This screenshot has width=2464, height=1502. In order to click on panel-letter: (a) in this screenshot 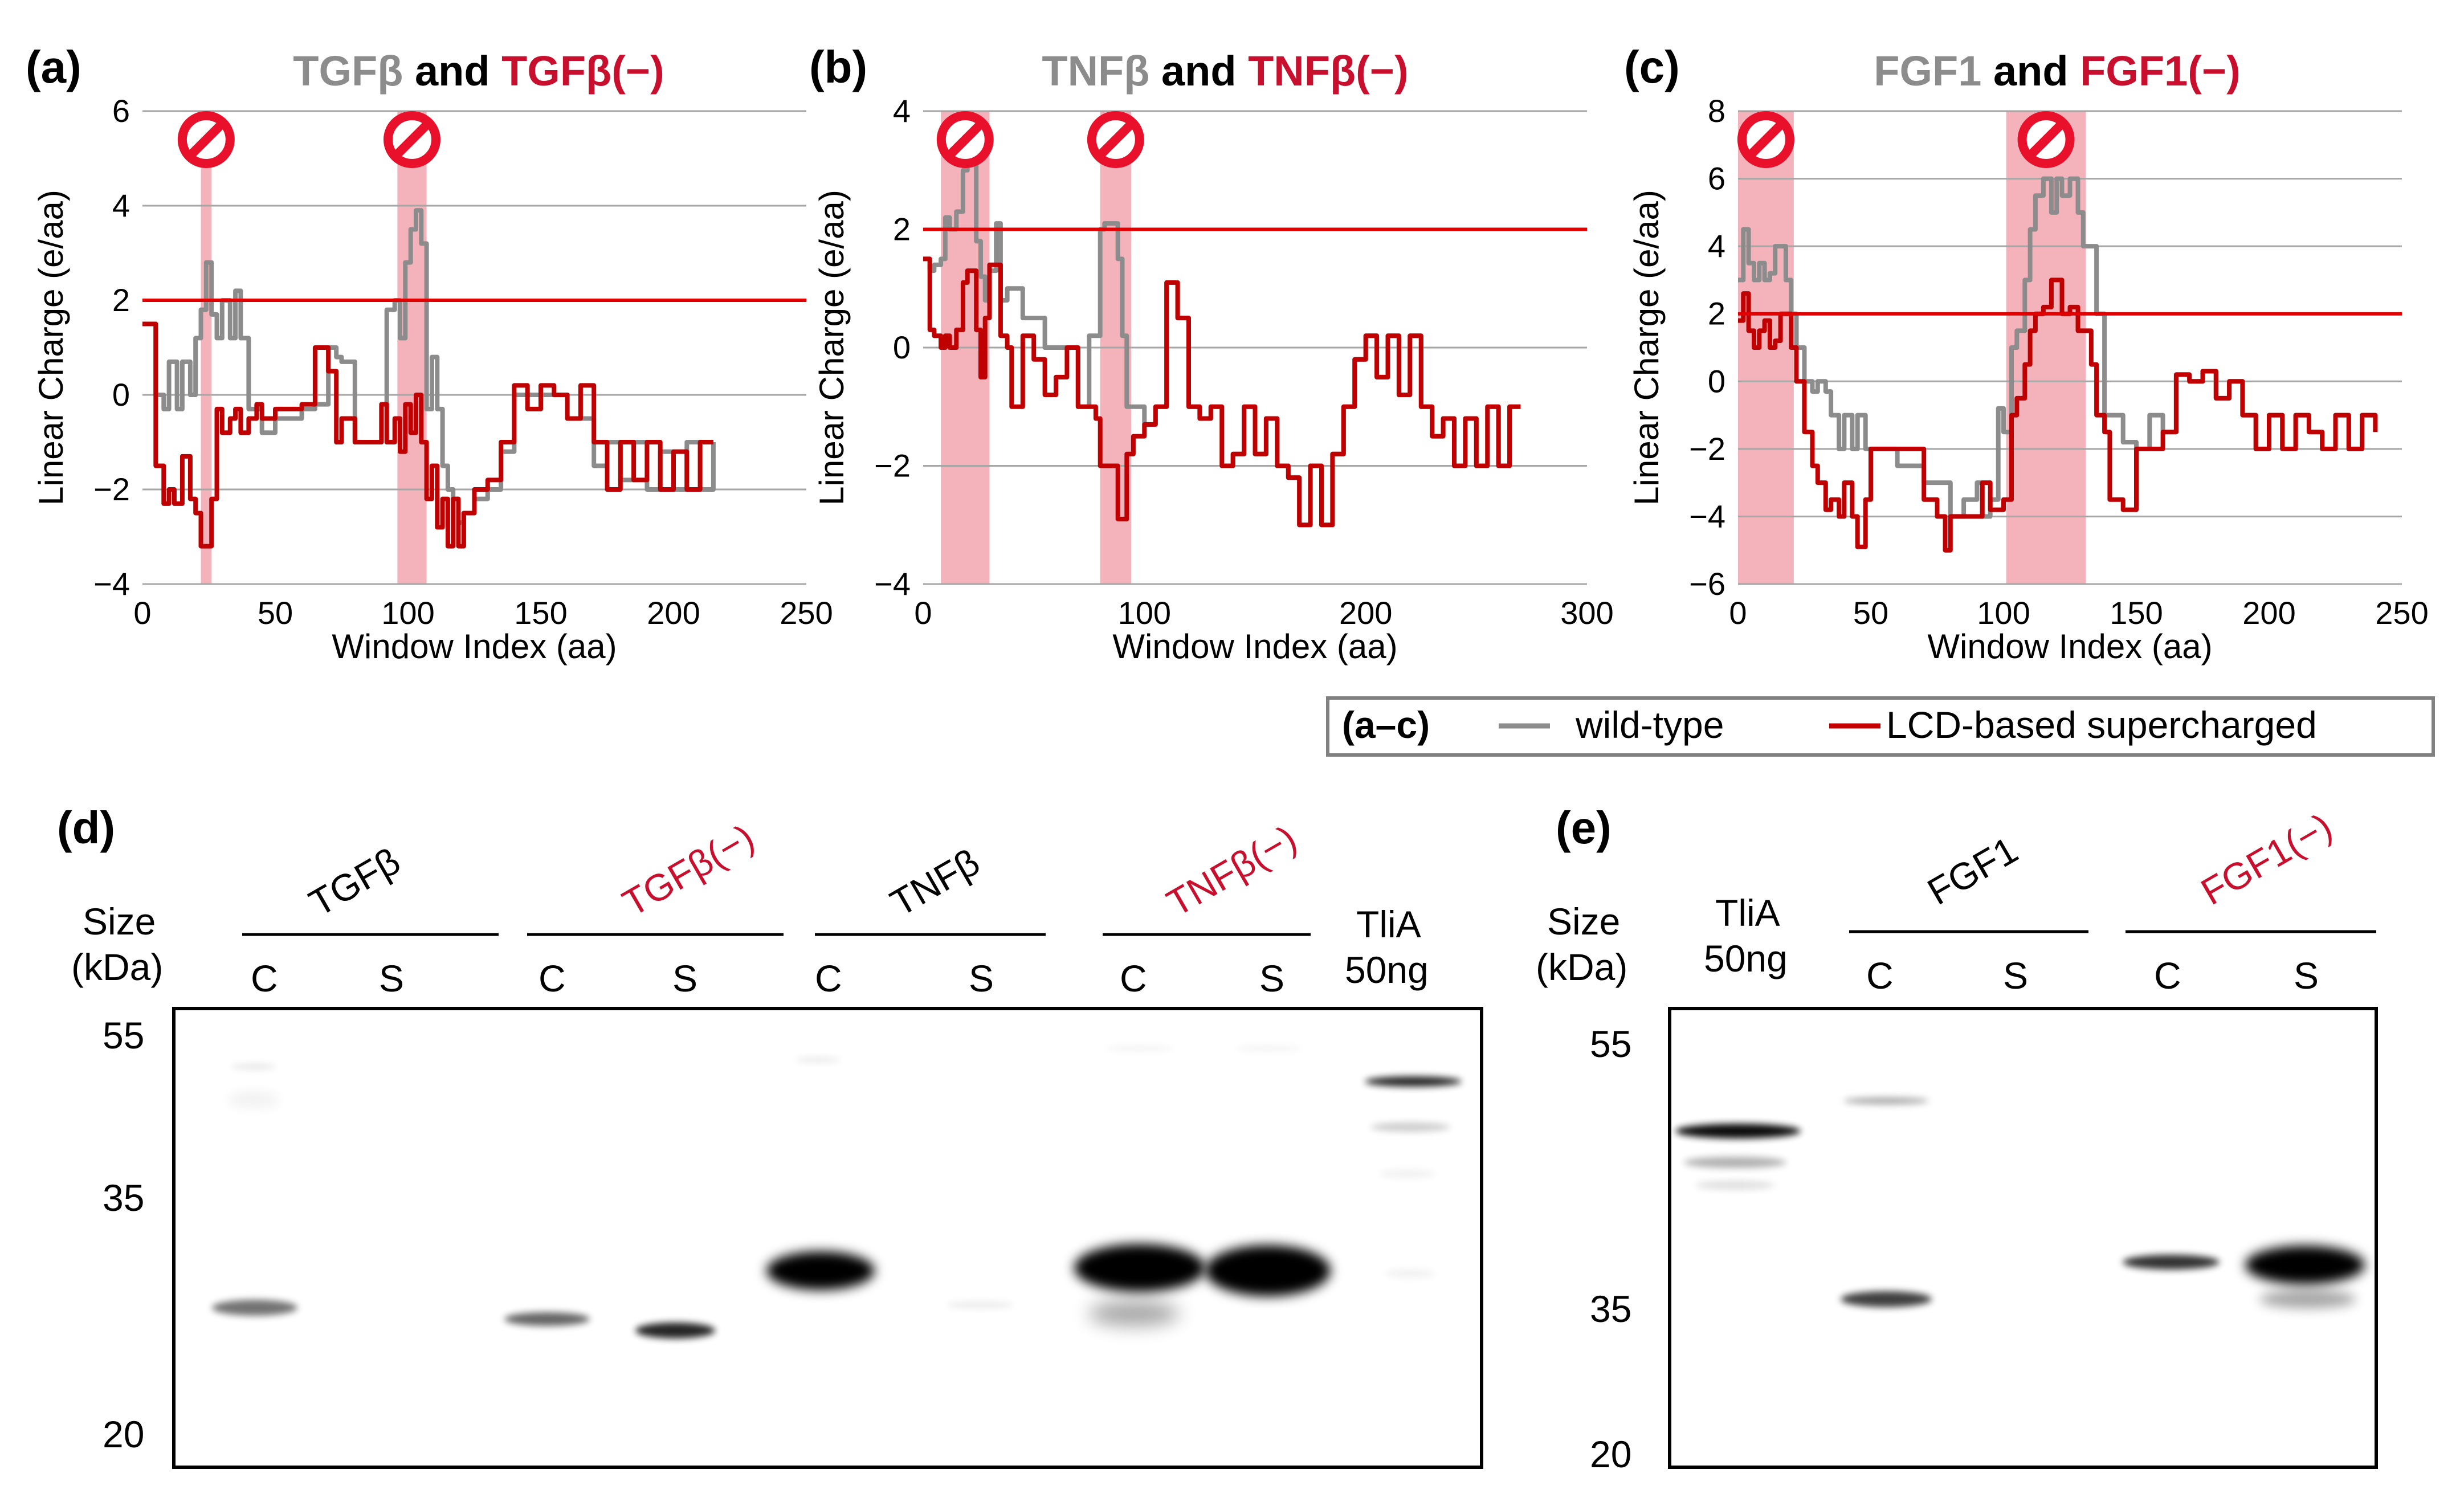, I will do `click(53, 67)`.